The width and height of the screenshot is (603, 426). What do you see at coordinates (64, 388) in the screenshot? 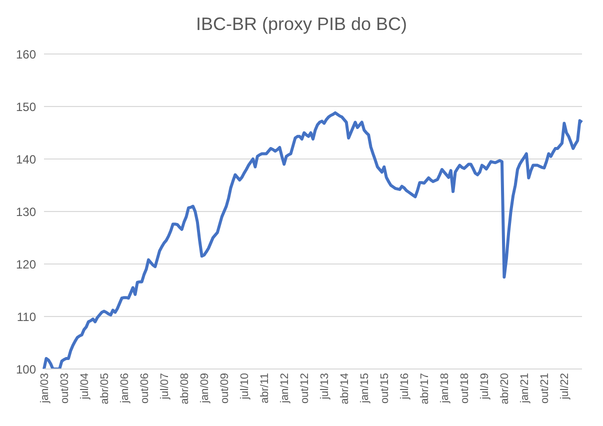
I see `x-tick-label: out/03` at bounding box center [64, 388].